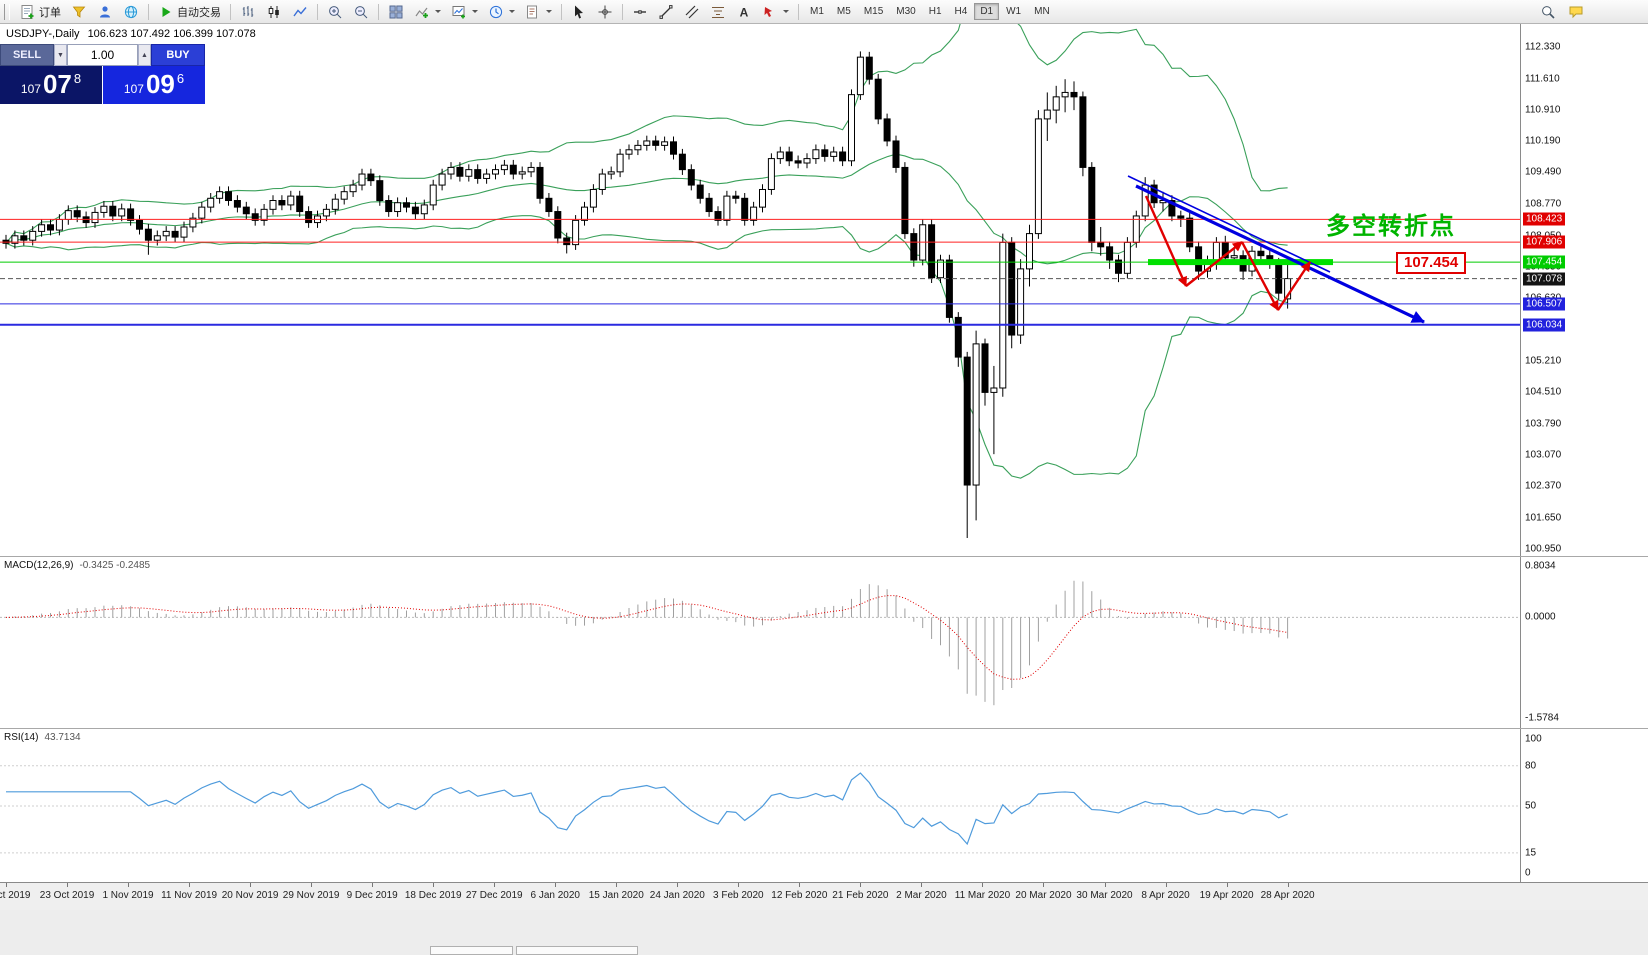  I want to click on macd-values: -0.3425 -0.2485, so click(115, 565).